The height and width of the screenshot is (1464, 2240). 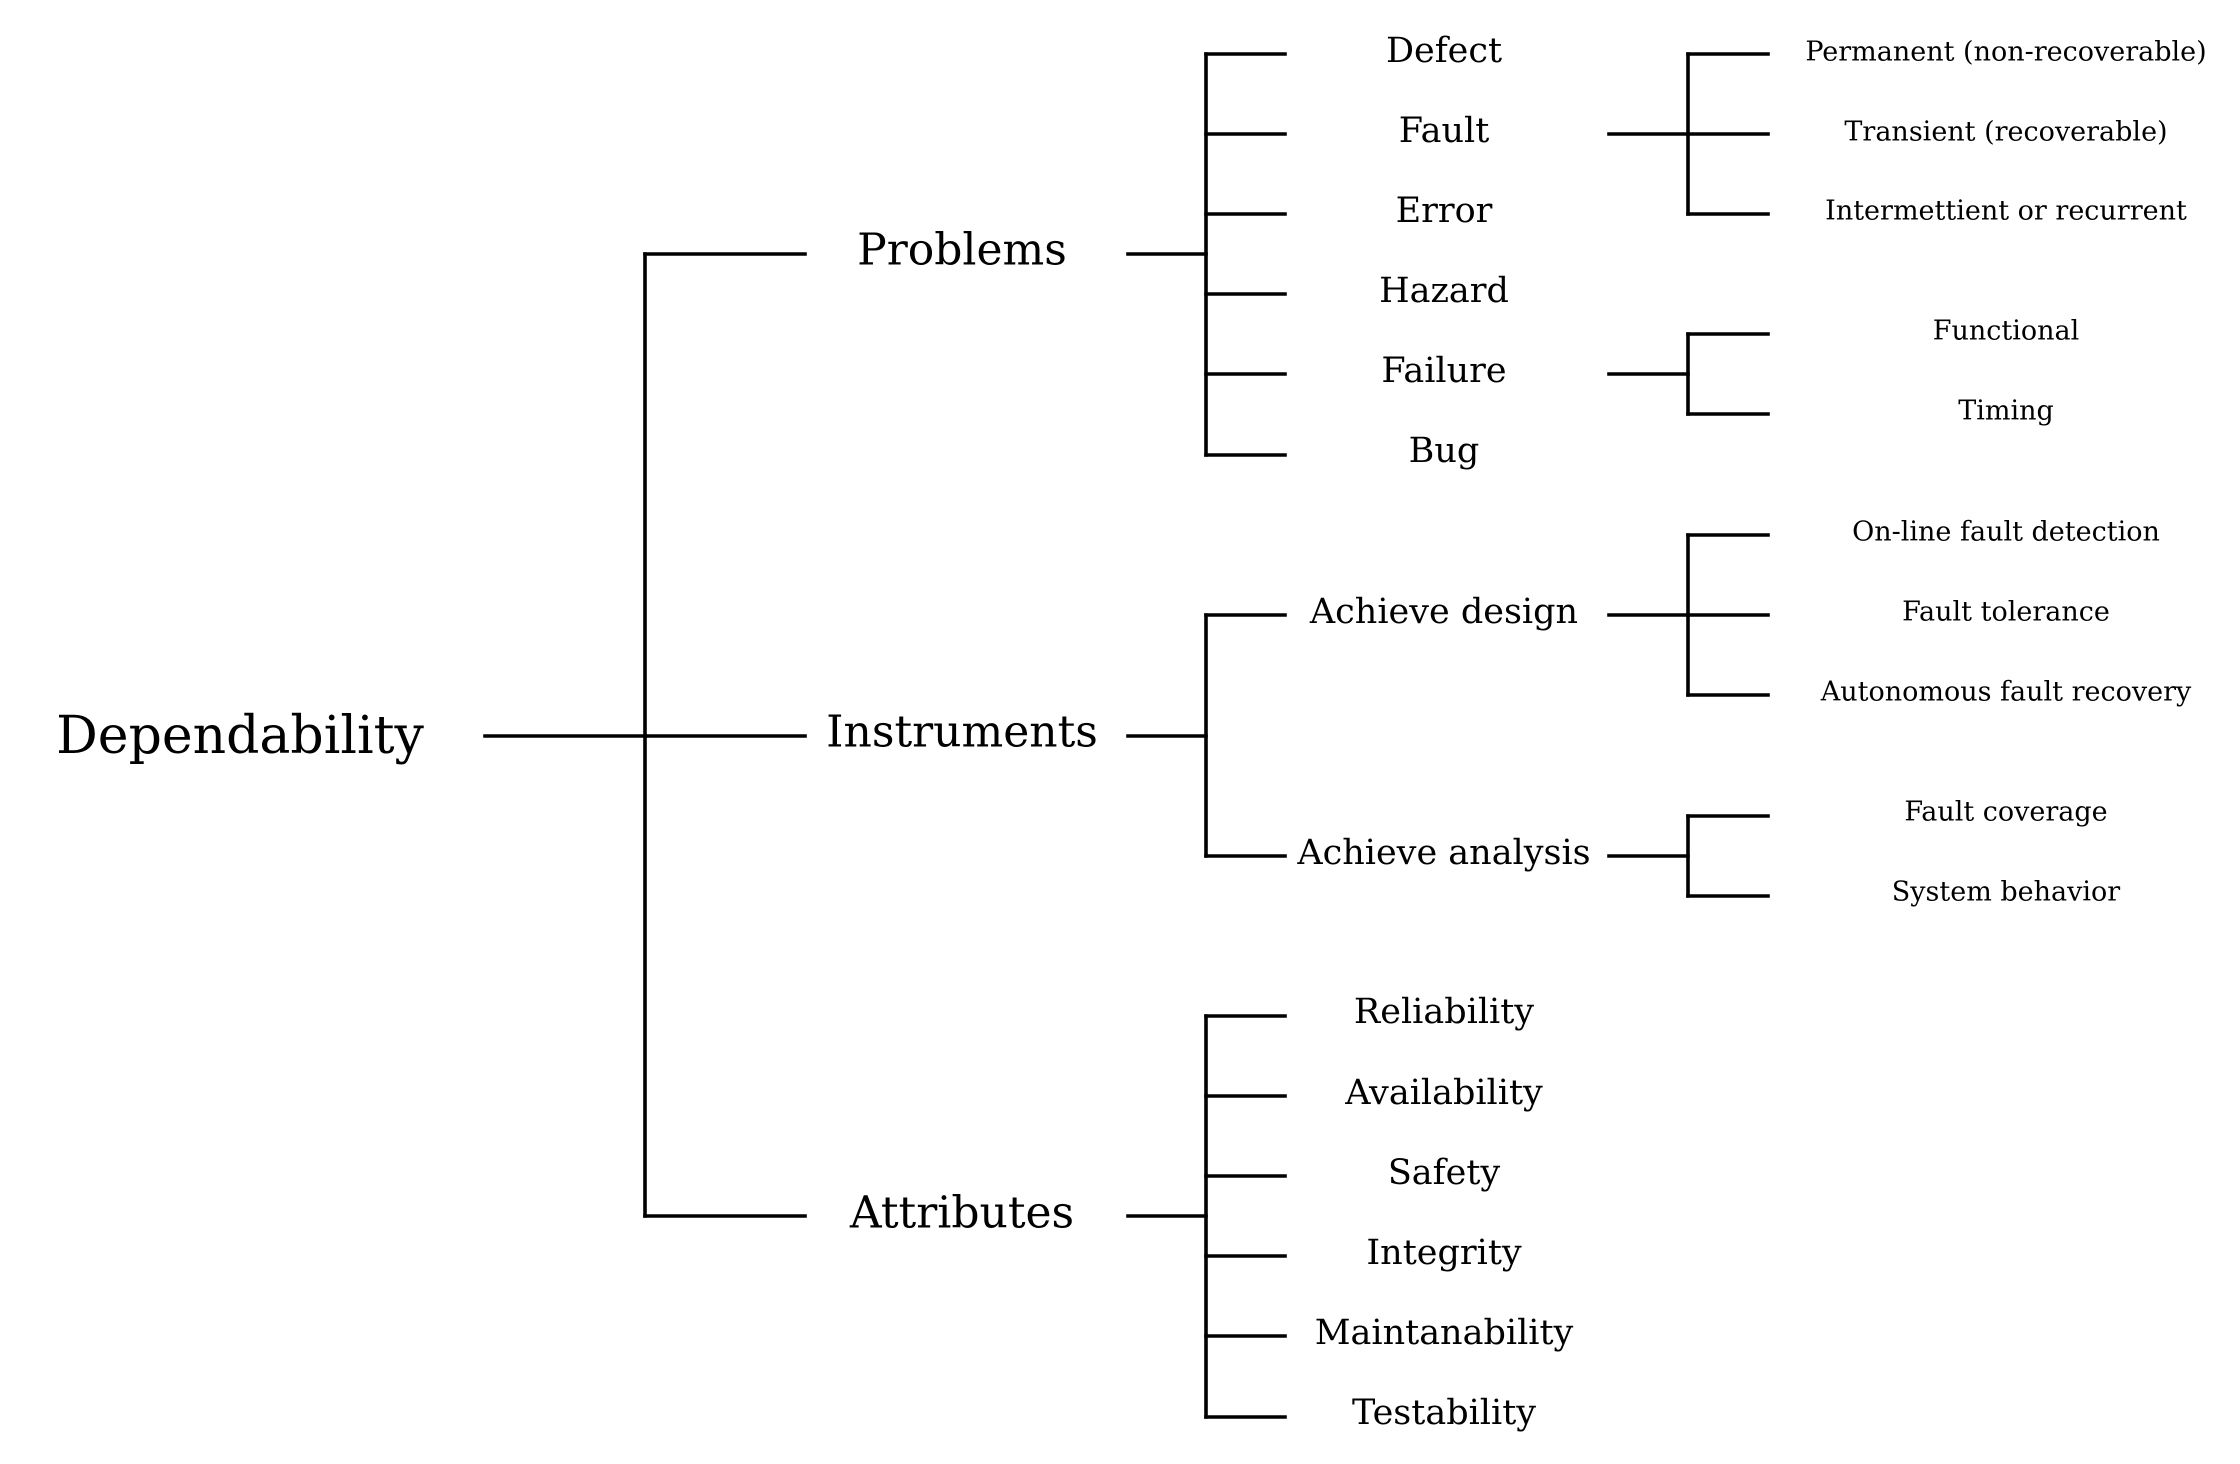 What do you see at coordinates (1444, 1333) in the screenshot?
I see `node-maintanability: Maintanability` at bounding box center [1444, 1333].